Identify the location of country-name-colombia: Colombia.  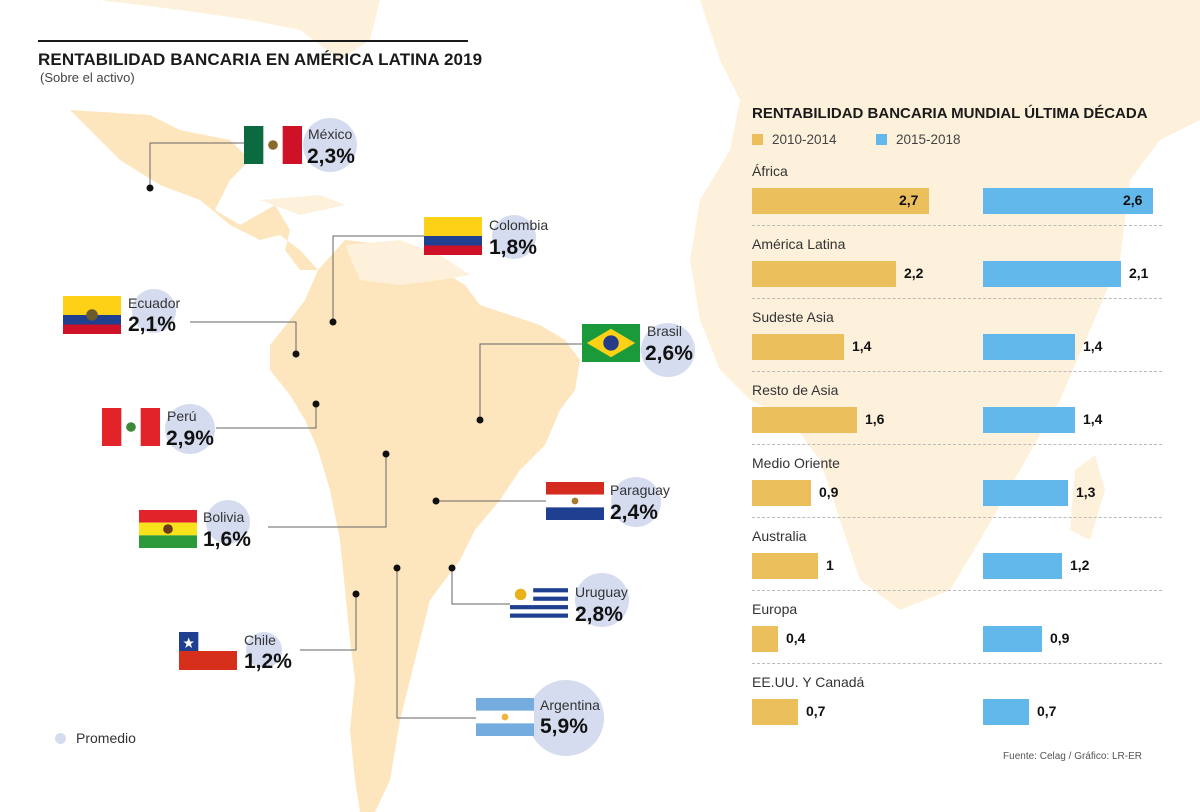
(519, 225).